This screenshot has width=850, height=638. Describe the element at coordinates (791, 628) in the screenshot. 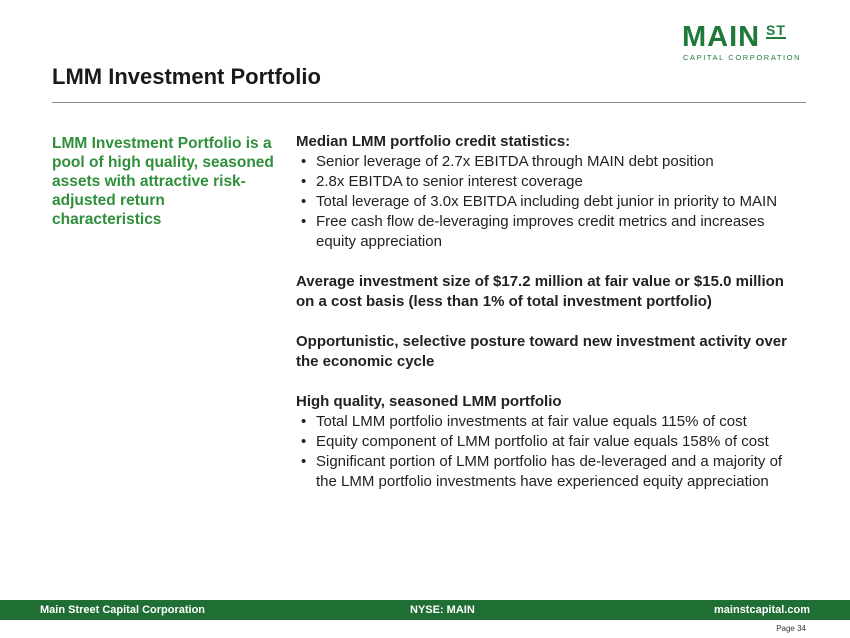

I see `page-number: Page 34` at that location.